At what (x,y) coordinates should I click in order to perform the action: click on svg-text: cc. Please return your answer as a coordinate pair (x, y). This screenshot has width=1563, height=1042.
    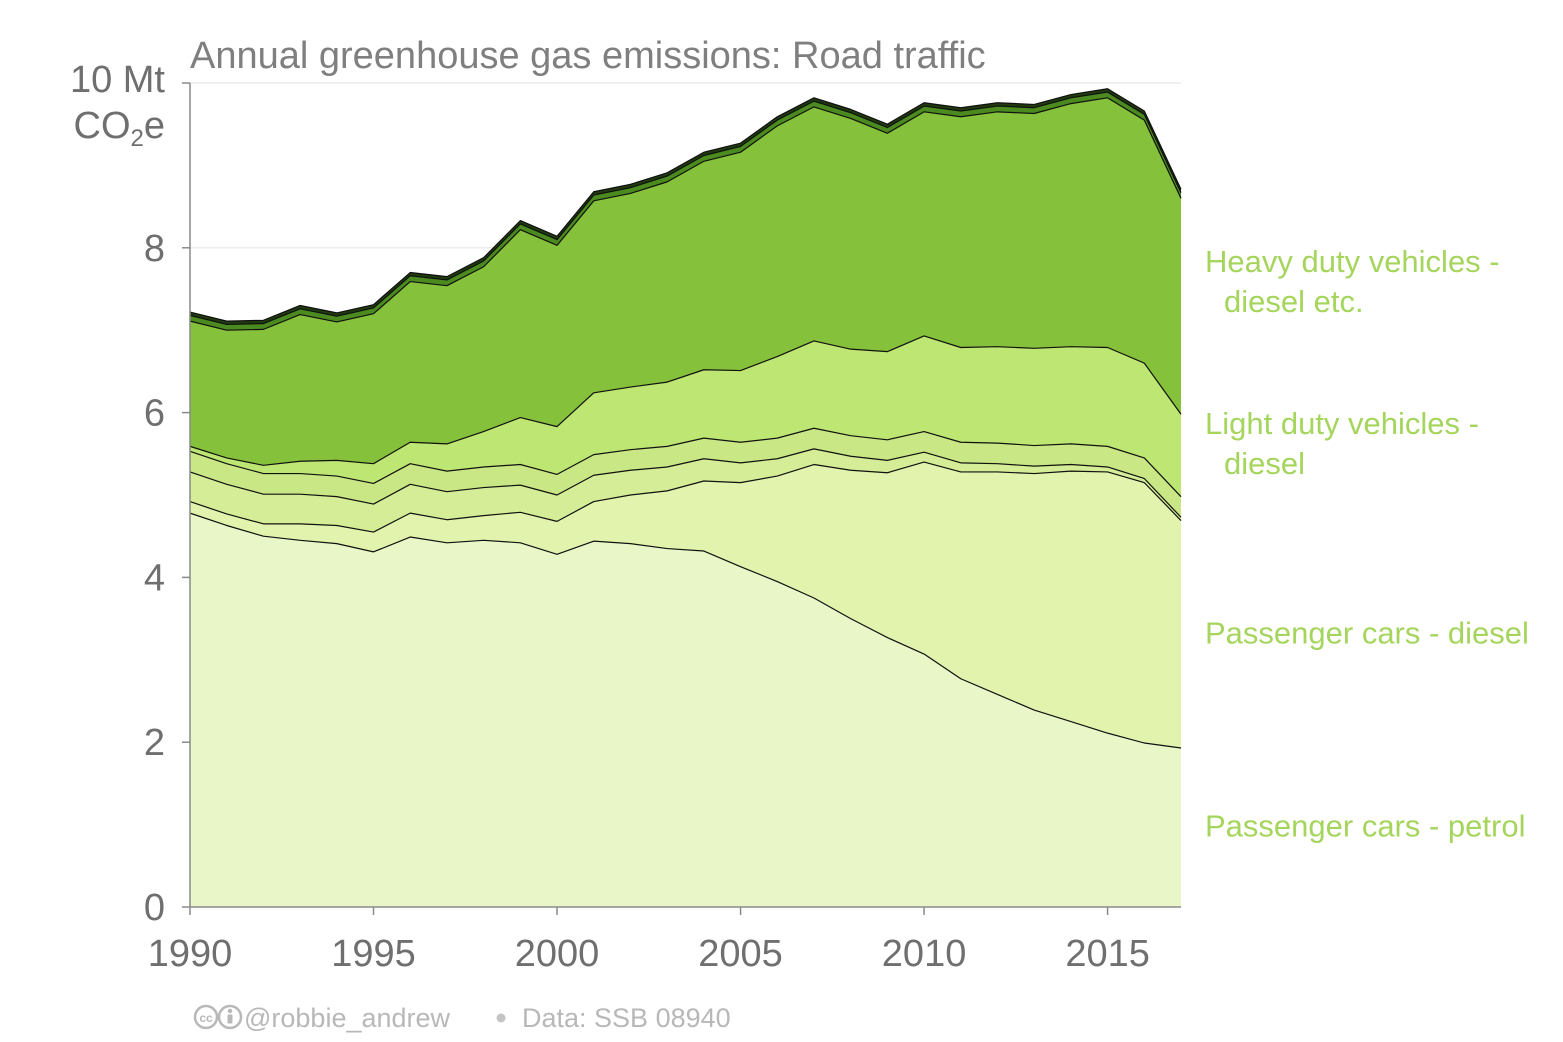
    Looking at the image, I should click on (206, 1018).